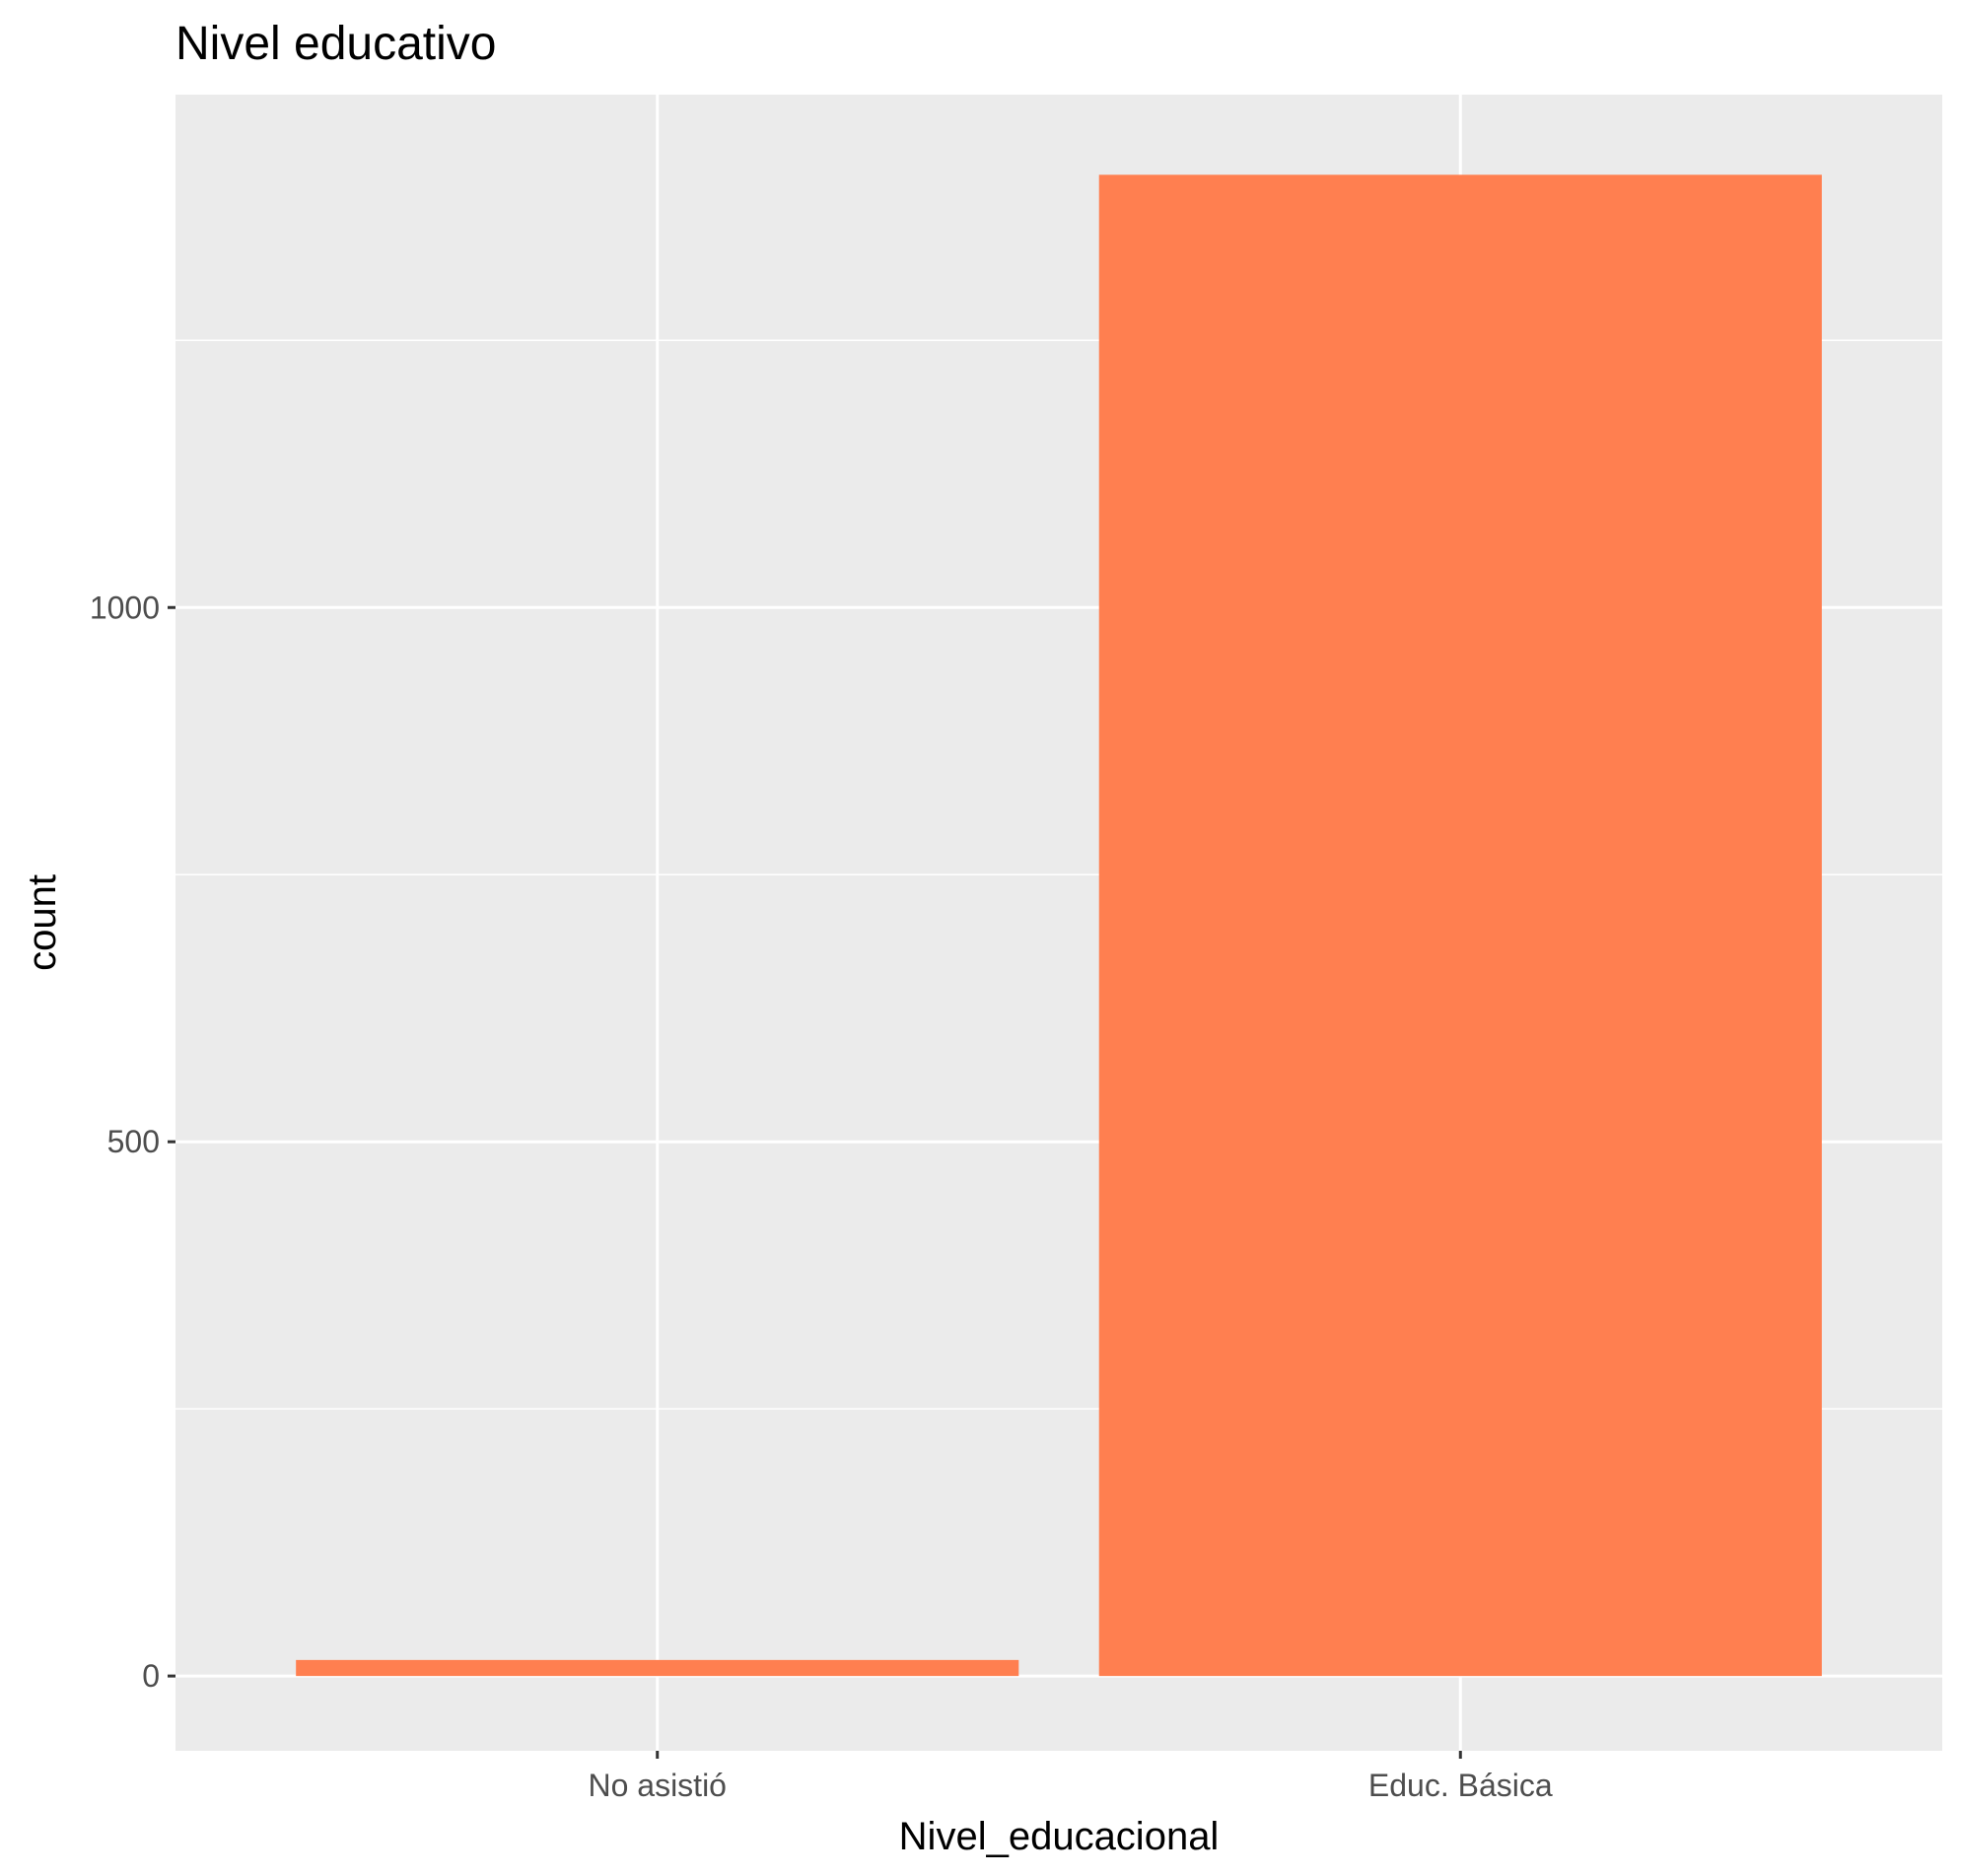 This screenshot has height=1876, width=1961. I want to click on chart-title: Nivel educativo, so click(336, 44).